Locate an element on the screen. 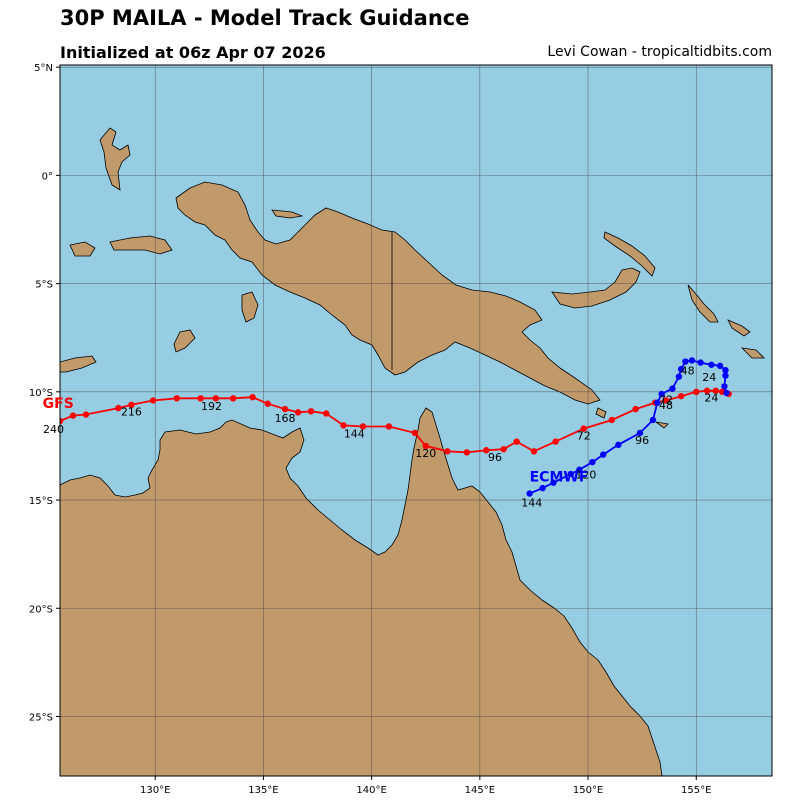  y-tick-label: 5°S is located at coordinates (44, 285).